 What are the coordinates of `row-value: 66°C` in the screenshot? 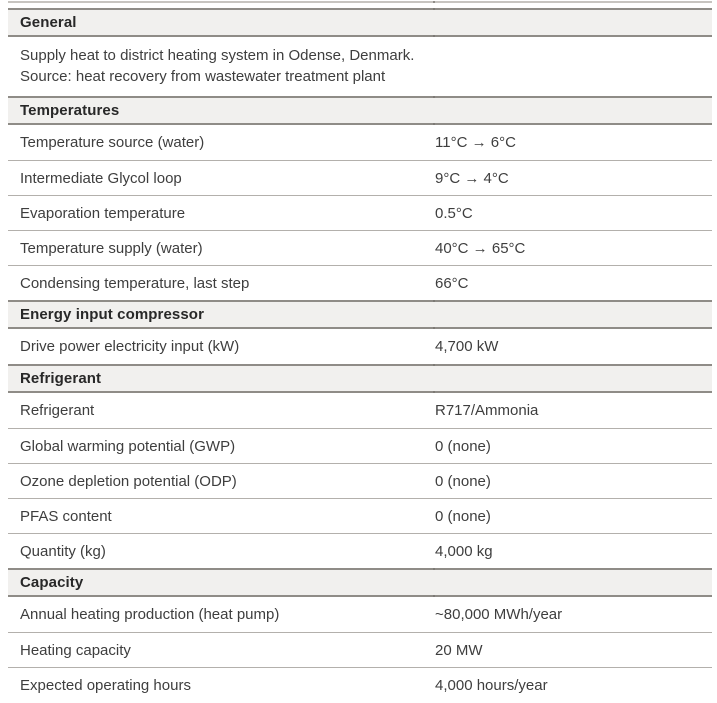 It's located at (452, 283).